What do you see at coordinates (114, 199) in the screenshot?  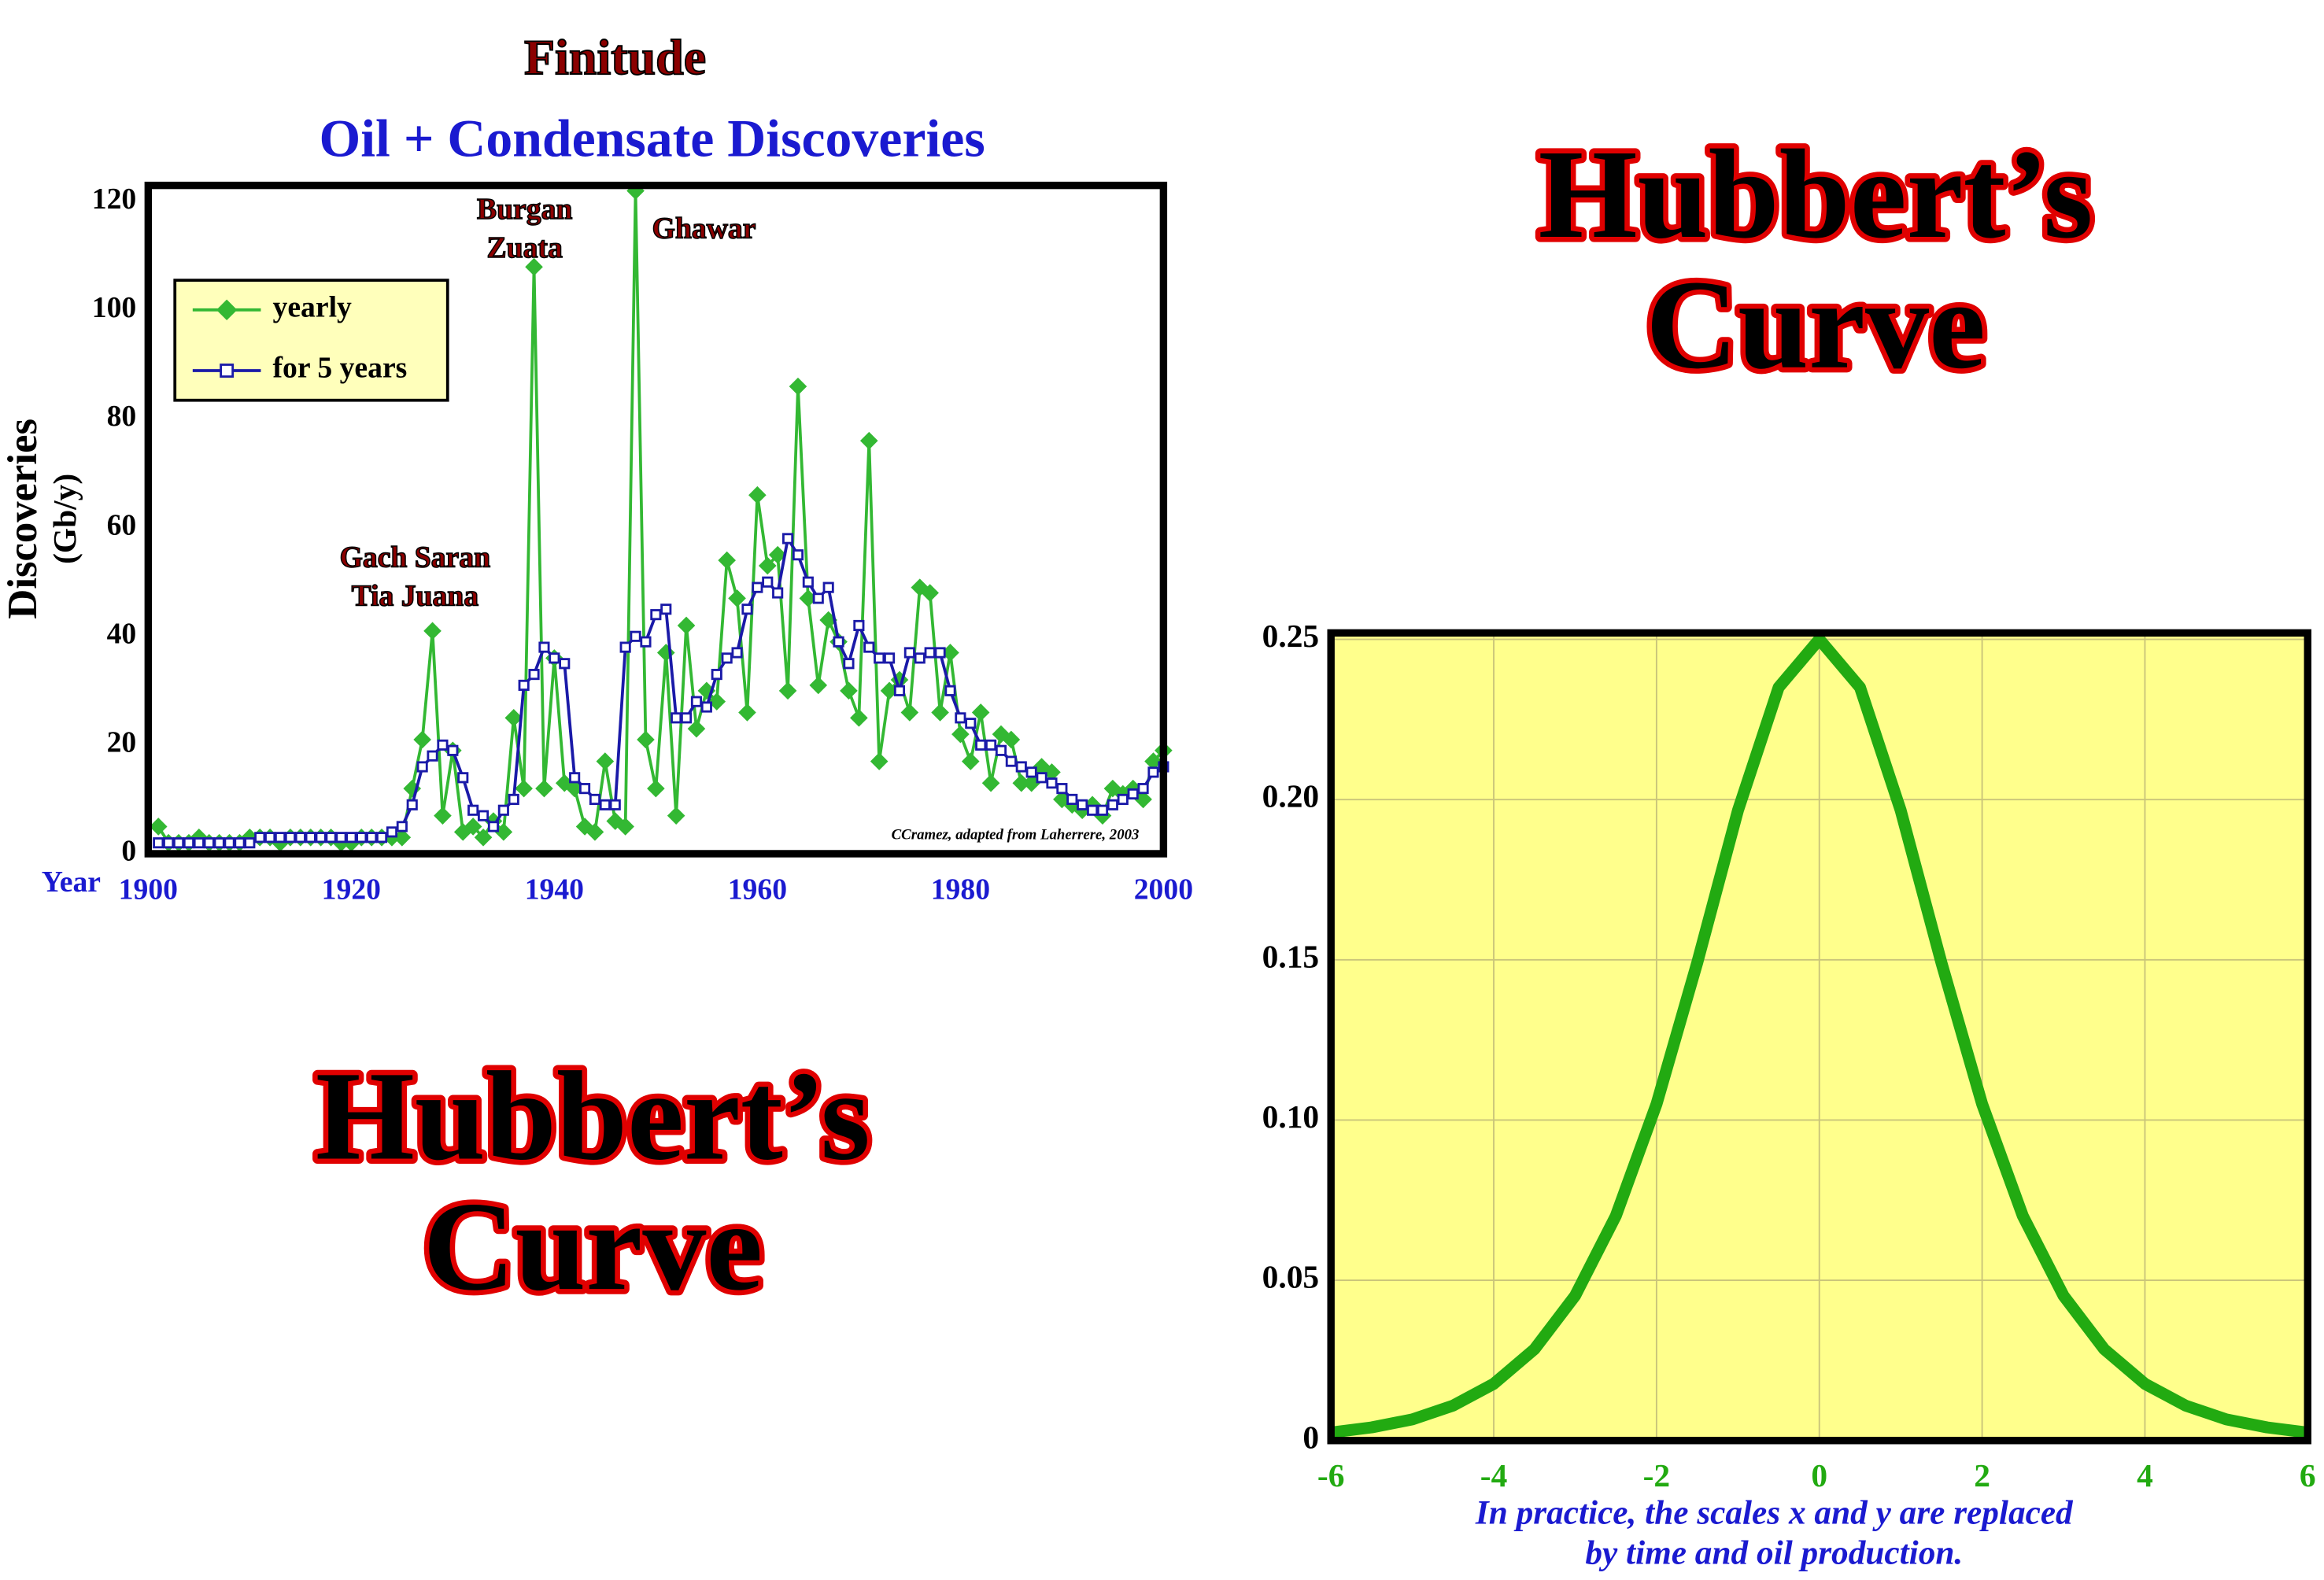 I see `y-tick-label: 120` at bounding box center [114, 199].